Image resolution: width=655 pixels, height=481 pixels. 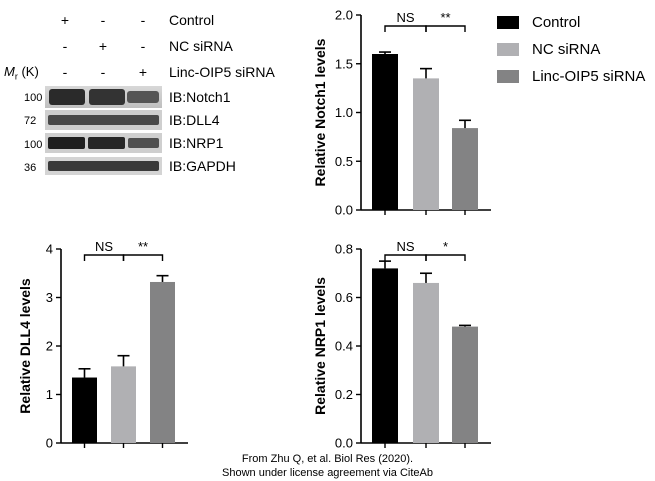 What do you see at coordinates (508, 49) in the screenshot?
I see `legend-swatch-nc-sirna` at bounding box center [508, 49].